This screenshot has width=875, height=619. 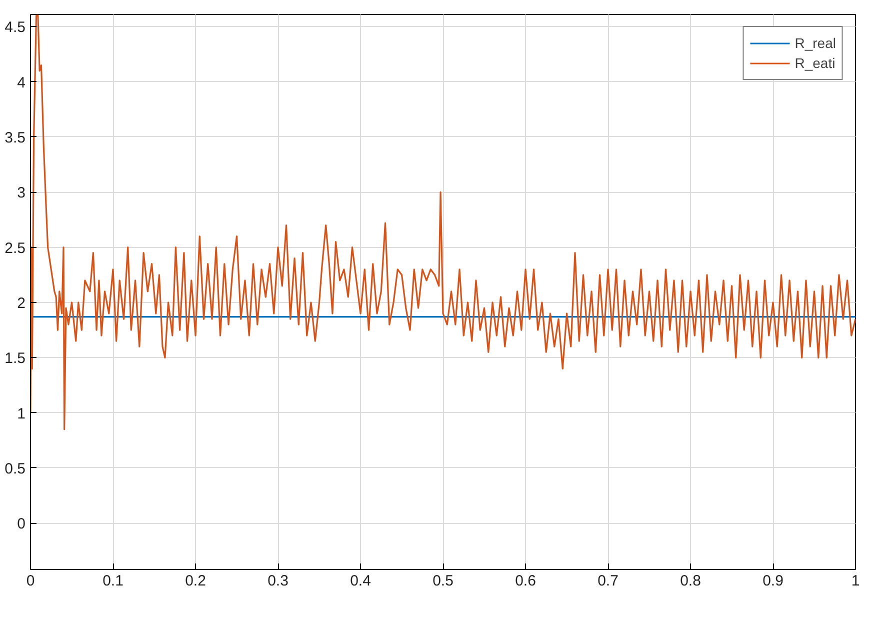 I want to click on x-tick-label: 0.2, so click(x=195, y=581).